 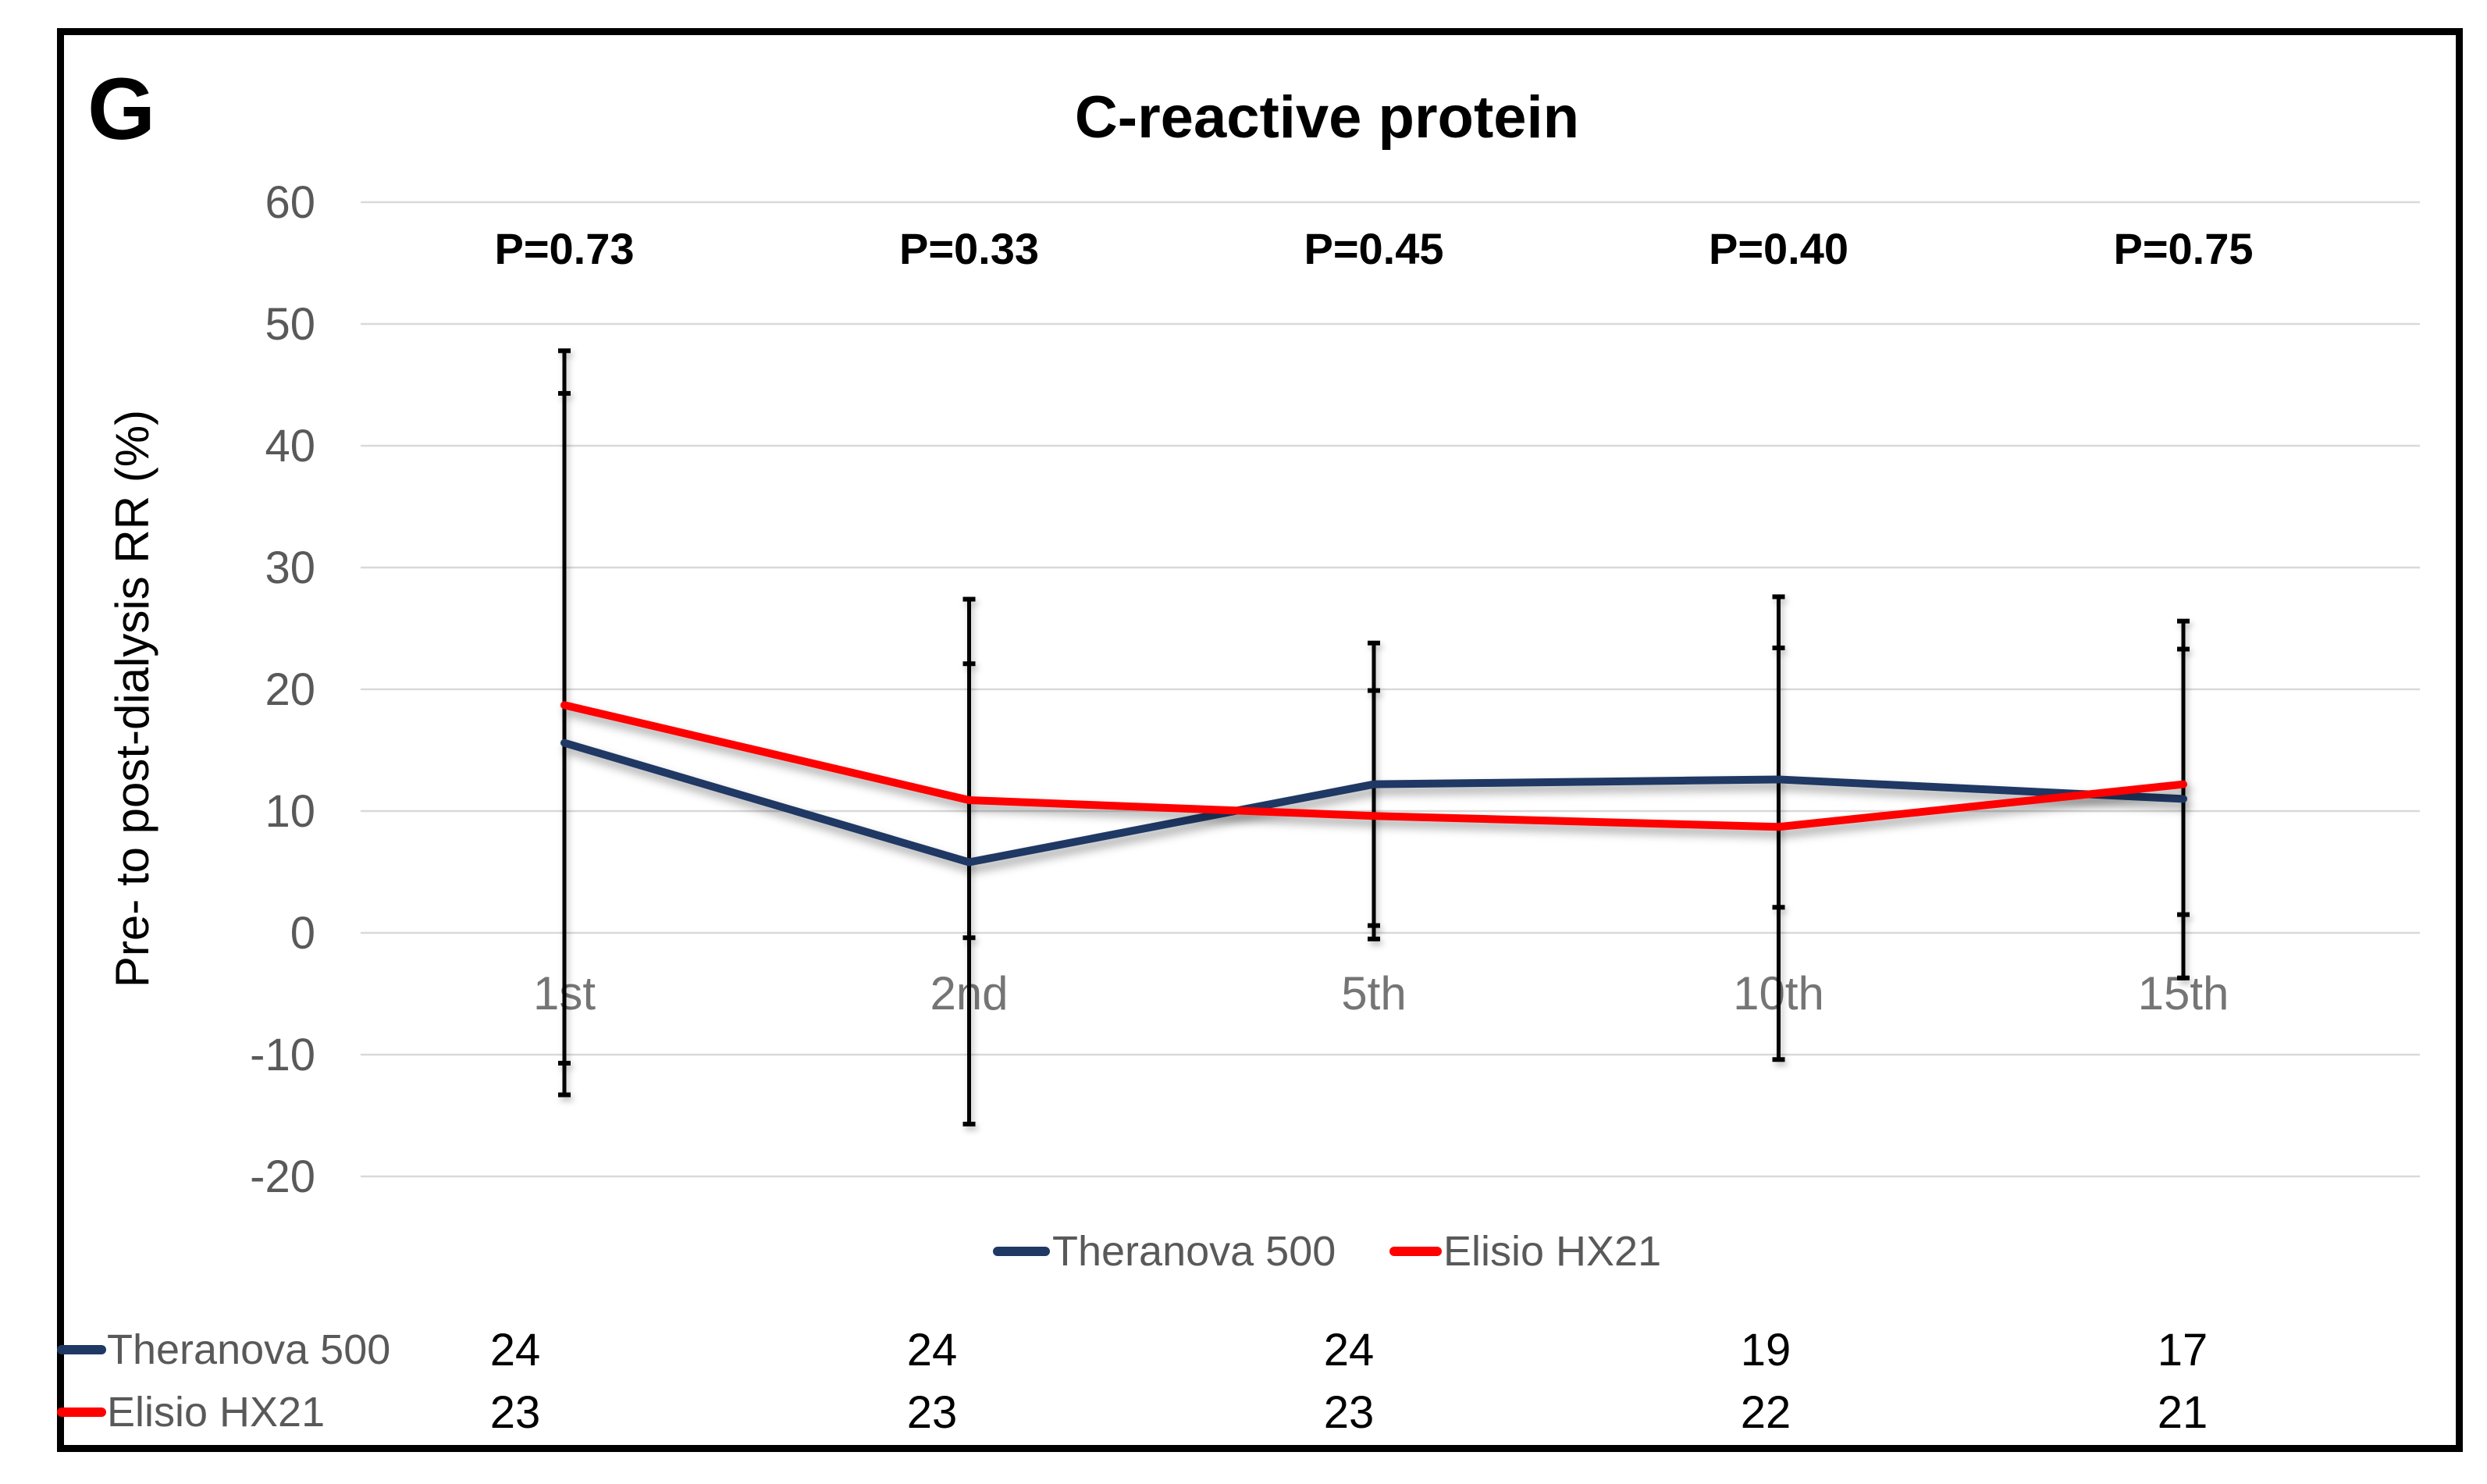 What do you see at coordinates (290, 446) in the screenshot?
I see `y-tick-label: 40` at bounding box center [290, 446].